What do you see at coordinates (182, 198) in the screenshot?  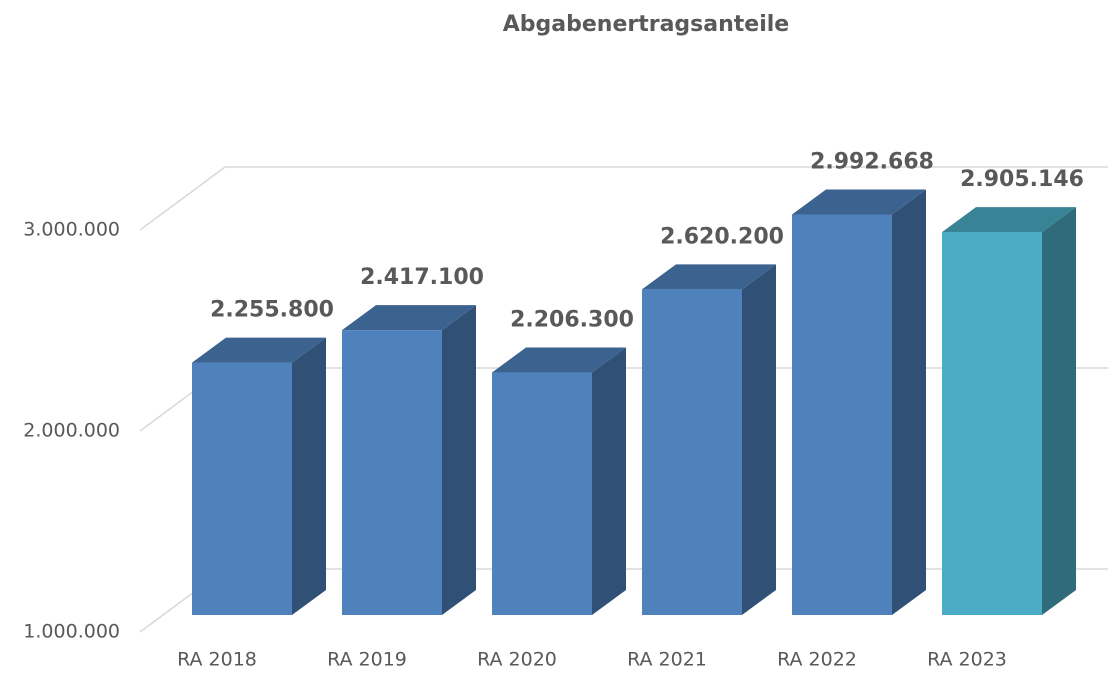 I see `grid-line` at bounding box center [182, 198].